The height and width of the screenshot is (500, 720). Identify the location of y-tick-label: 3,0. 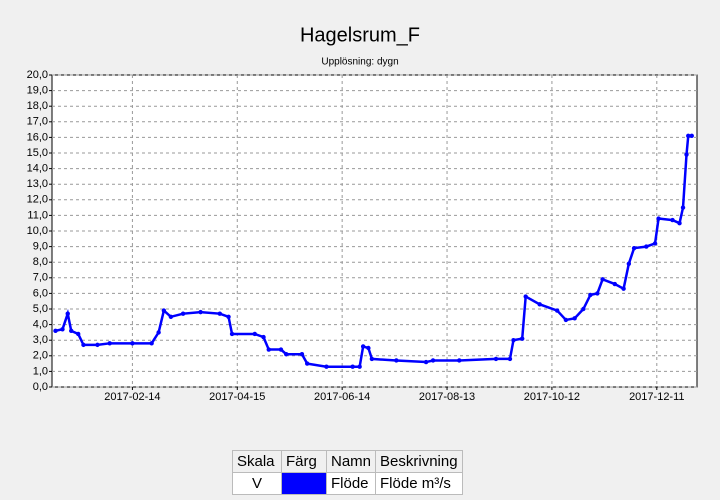
(40, 340).